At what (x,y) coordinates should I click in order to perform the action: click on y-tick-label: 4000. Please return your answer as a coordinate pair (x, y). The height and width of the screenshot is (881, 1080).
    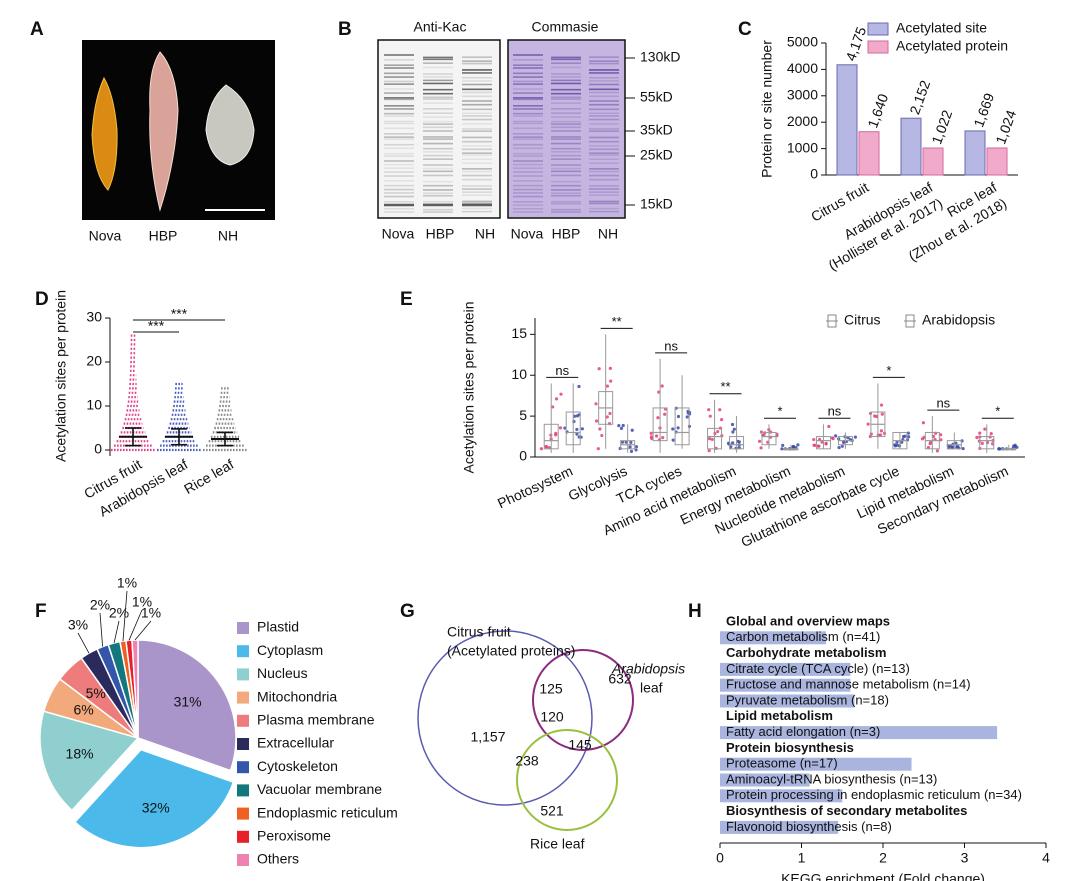
    Looking at the image, I should click on (802, 68).